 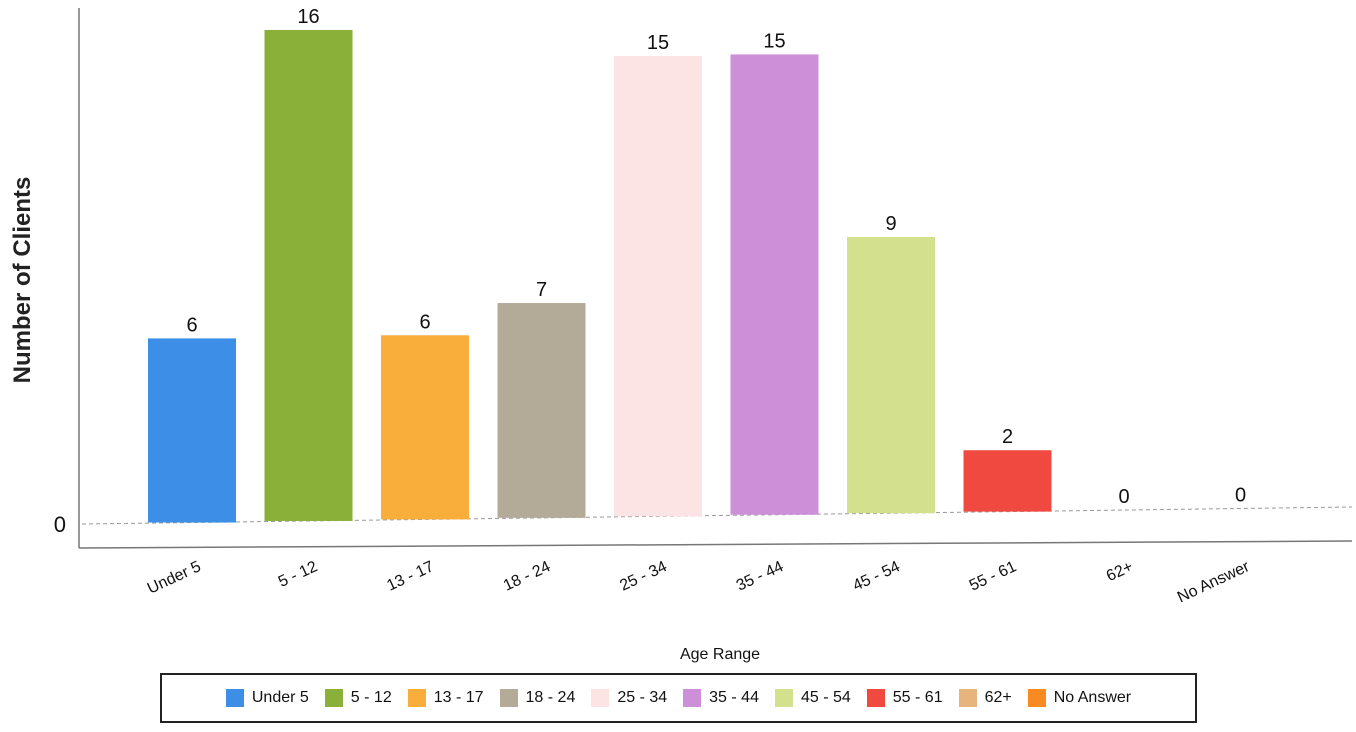 What do you see at coordinates (642, 697) in the screenshot?
I see `legend-label-25-34: 25 - 34` at bounding box center [642, 697].